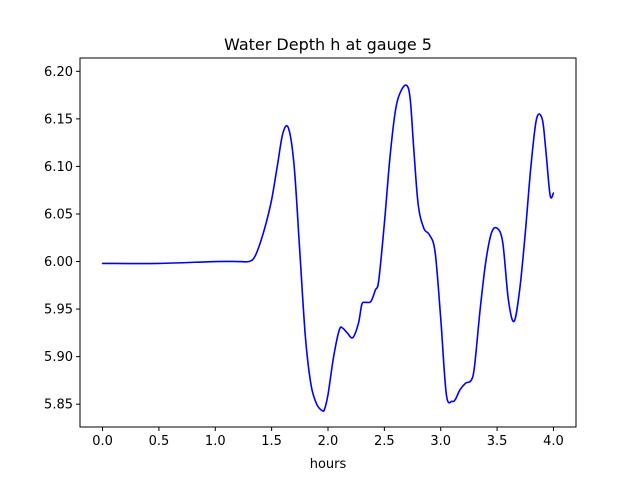  I want to click on y-tick-label: 6.05, so click(58, 214).